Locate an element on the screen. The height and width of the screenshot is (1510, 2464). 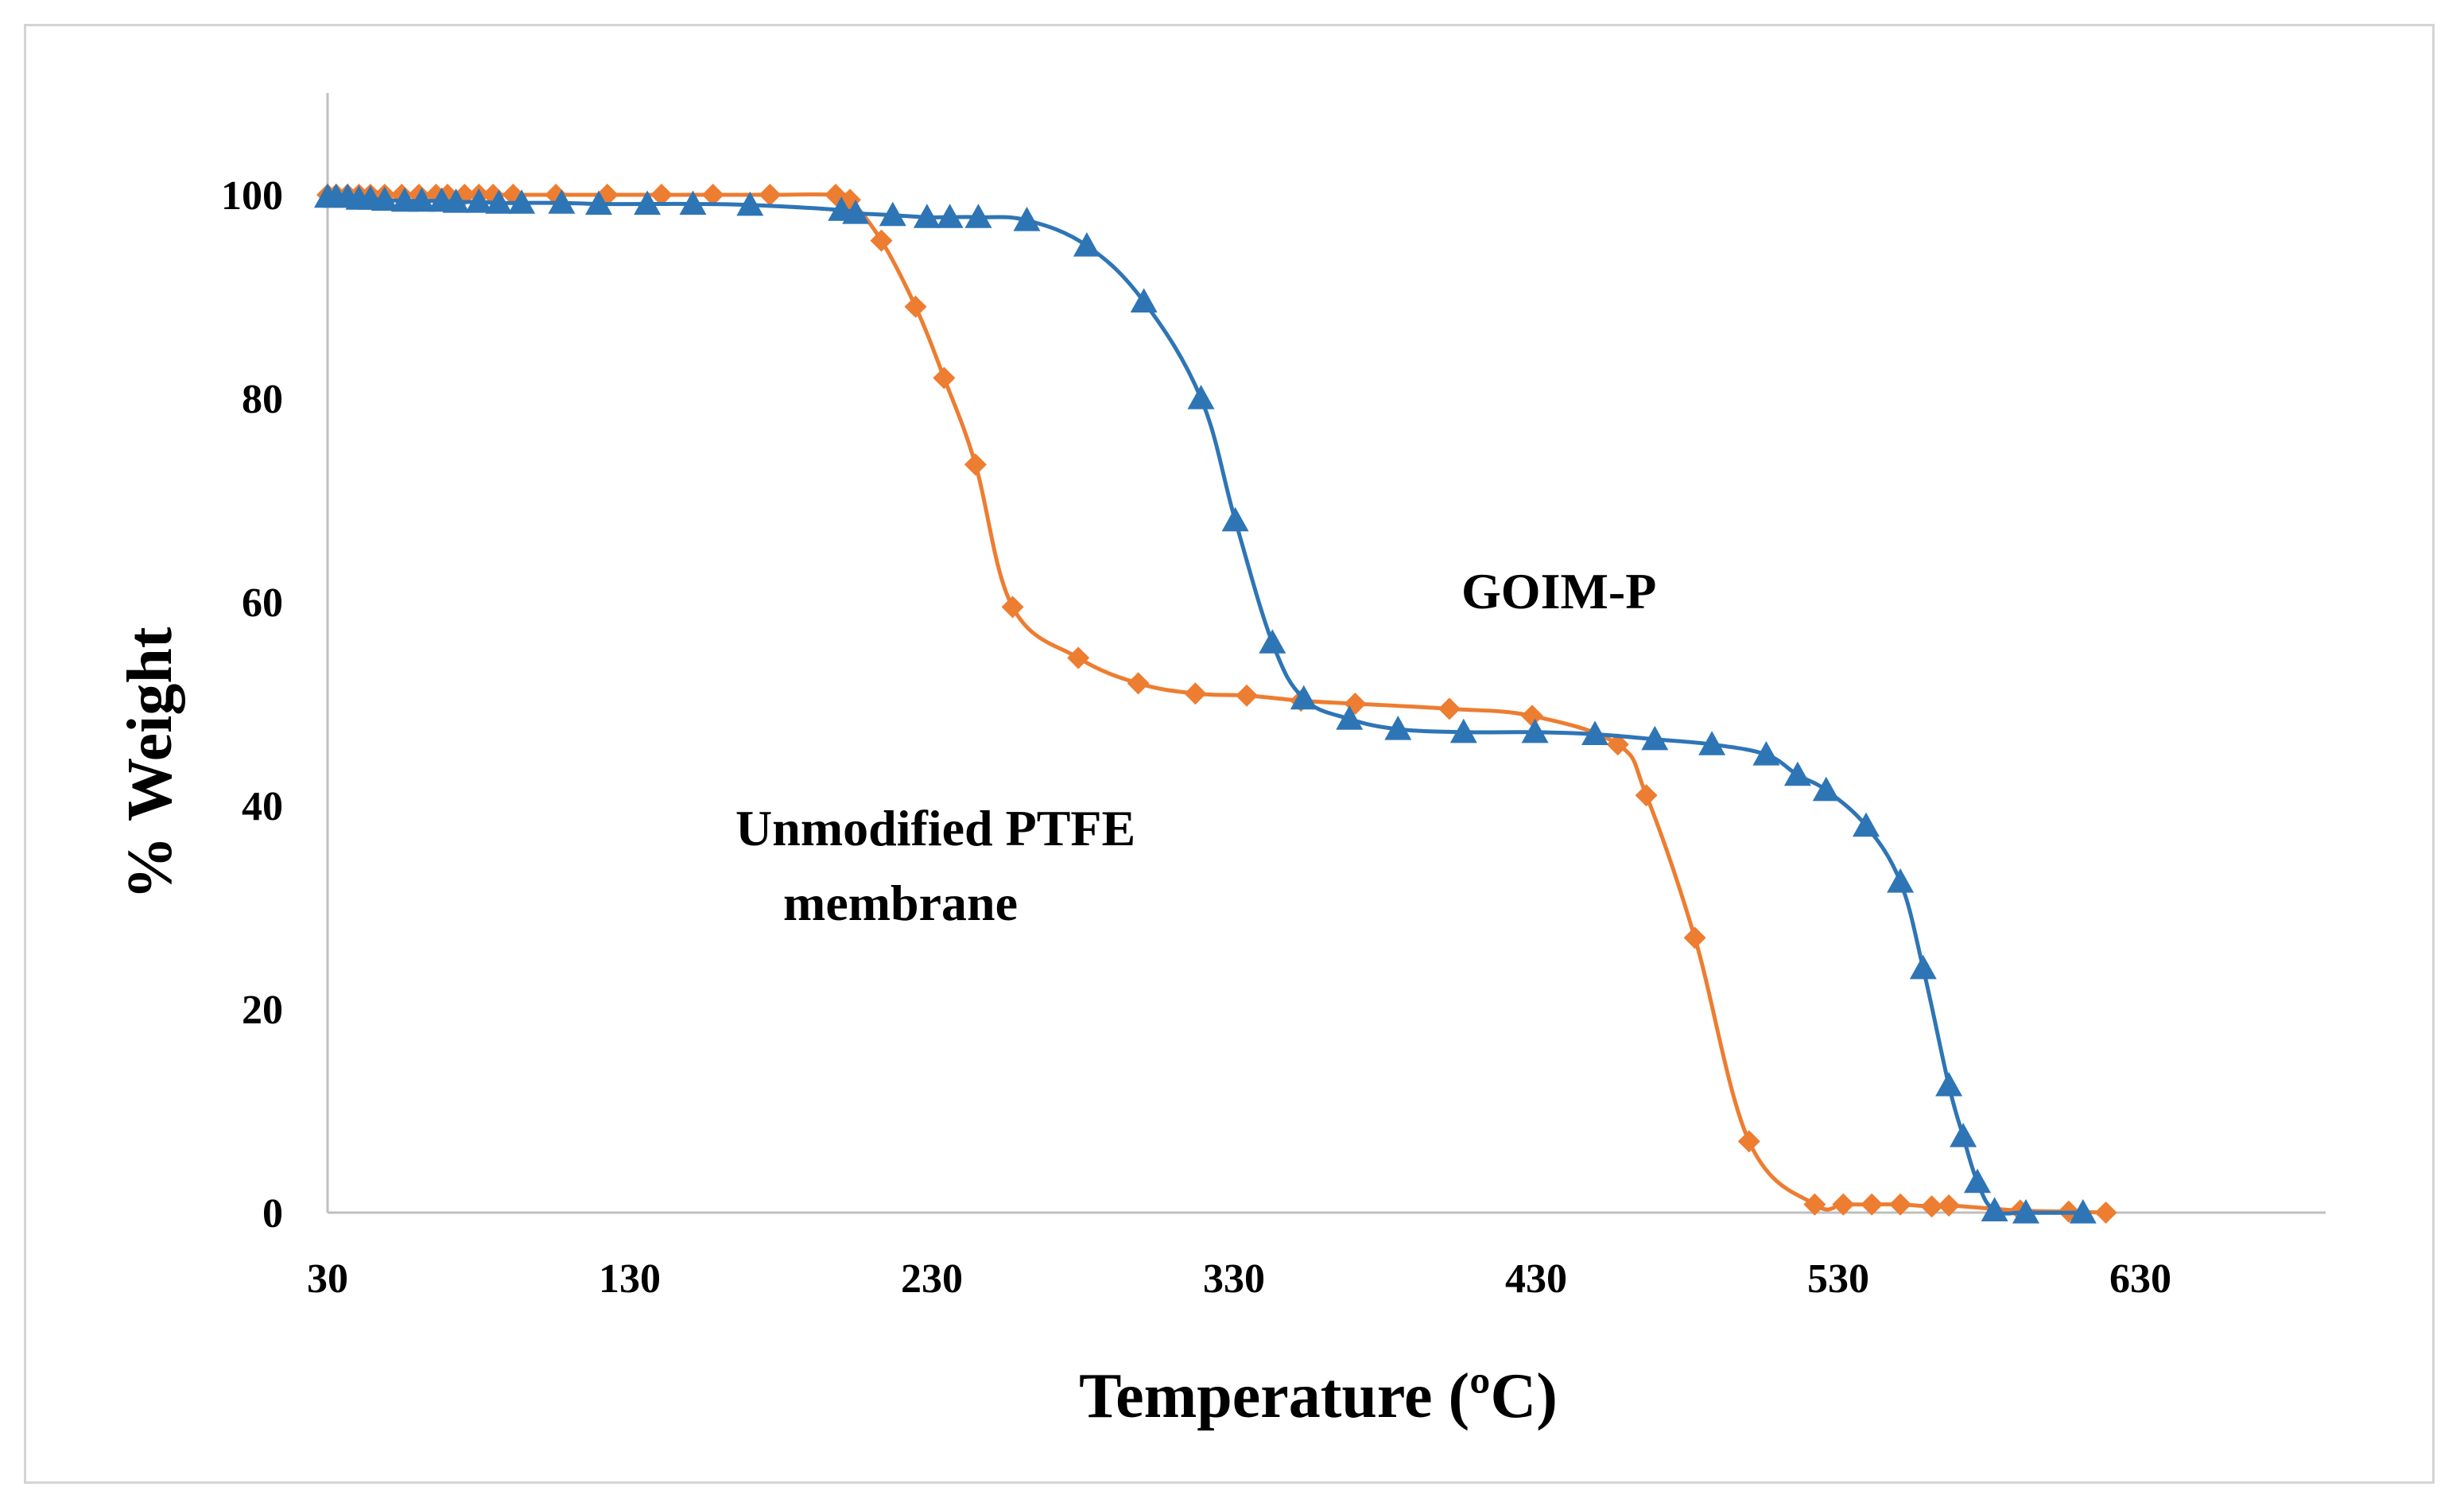
x-tick-label: 230 is located at coordinates (932, 1279).